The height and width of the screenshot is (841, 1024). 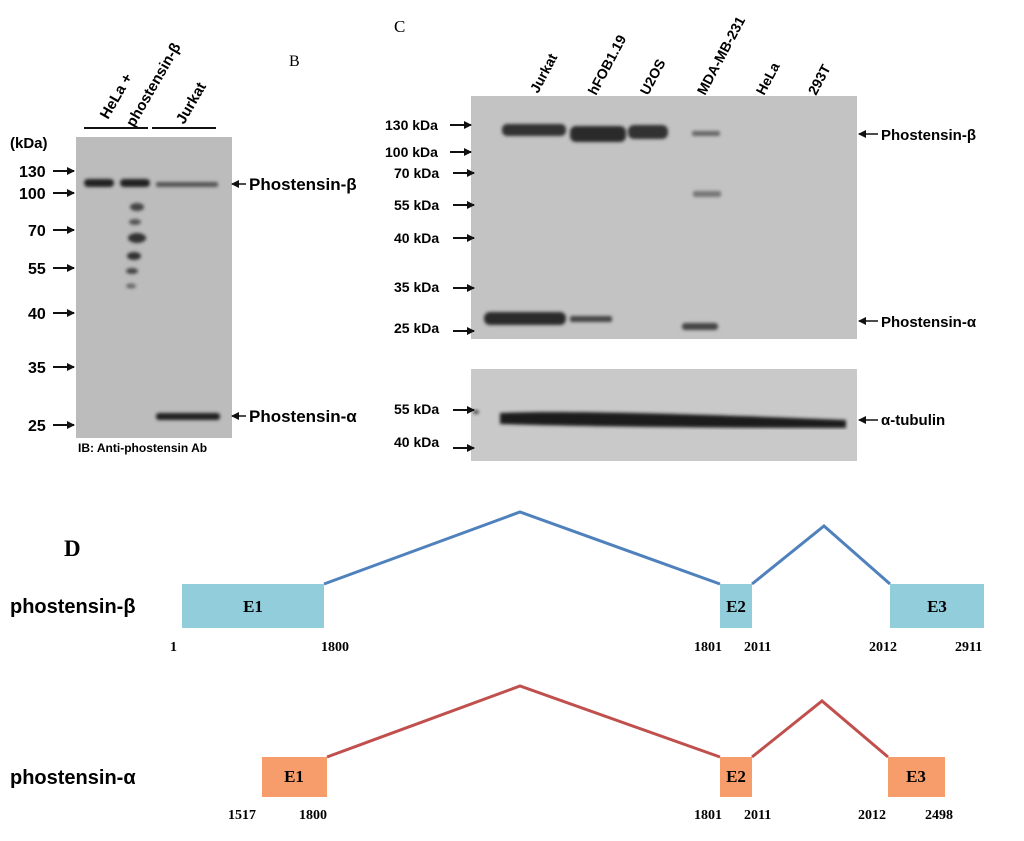 What do you see at coordinates (173, 647) in the screenshot?
I see `beta-pos-1: 1` at bounding box center [173, 647].